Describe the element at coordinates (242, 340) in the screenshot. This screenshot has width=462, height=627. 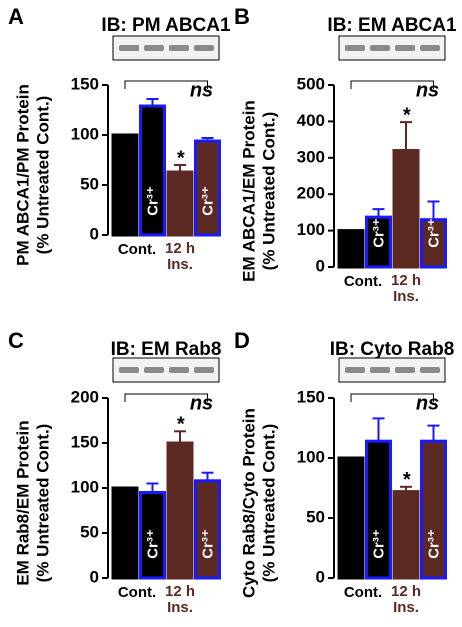
I see `panel-letter: D` at that location.